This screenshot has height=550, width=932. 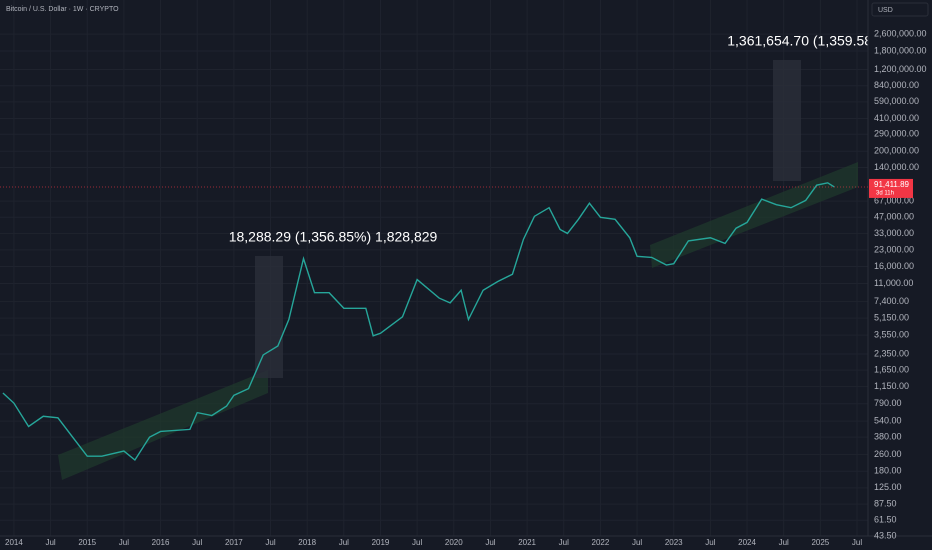 What do you see at coordinates (900, 50) in the screenshot?
I see `y-tick-label: 1,800,000.00` at bounding box center [900, 50].